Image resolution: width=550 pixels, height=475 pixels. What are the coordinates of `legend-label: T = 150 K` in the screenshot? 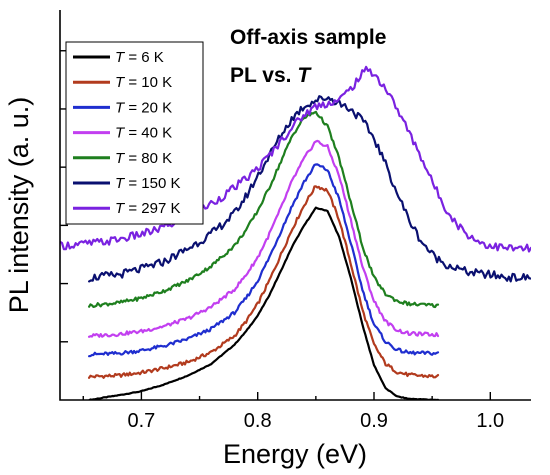 It's located at (147, 183).